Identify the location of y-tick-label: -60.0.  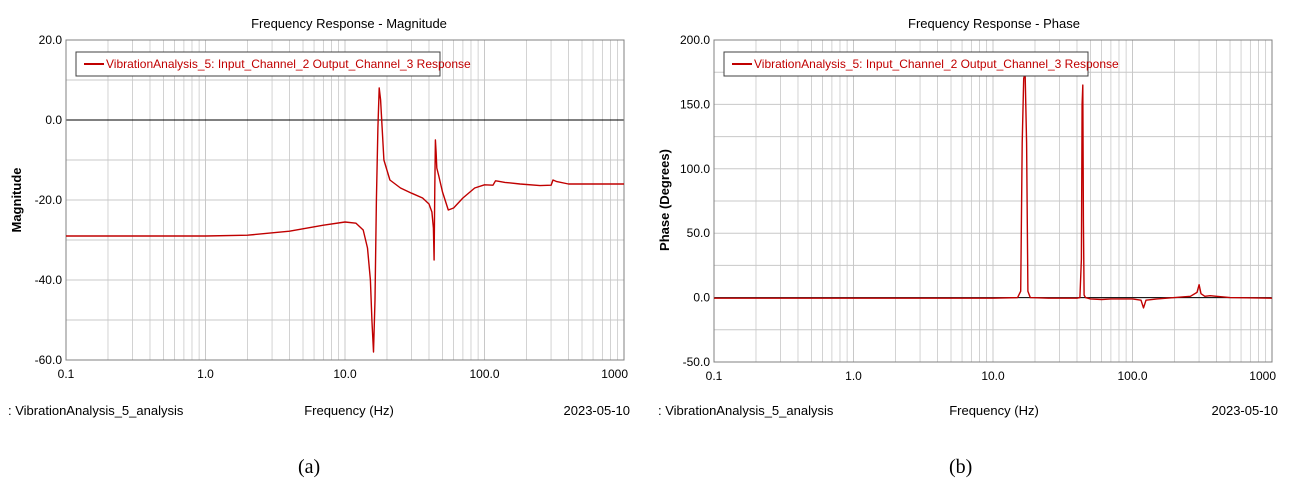
(49, 360).